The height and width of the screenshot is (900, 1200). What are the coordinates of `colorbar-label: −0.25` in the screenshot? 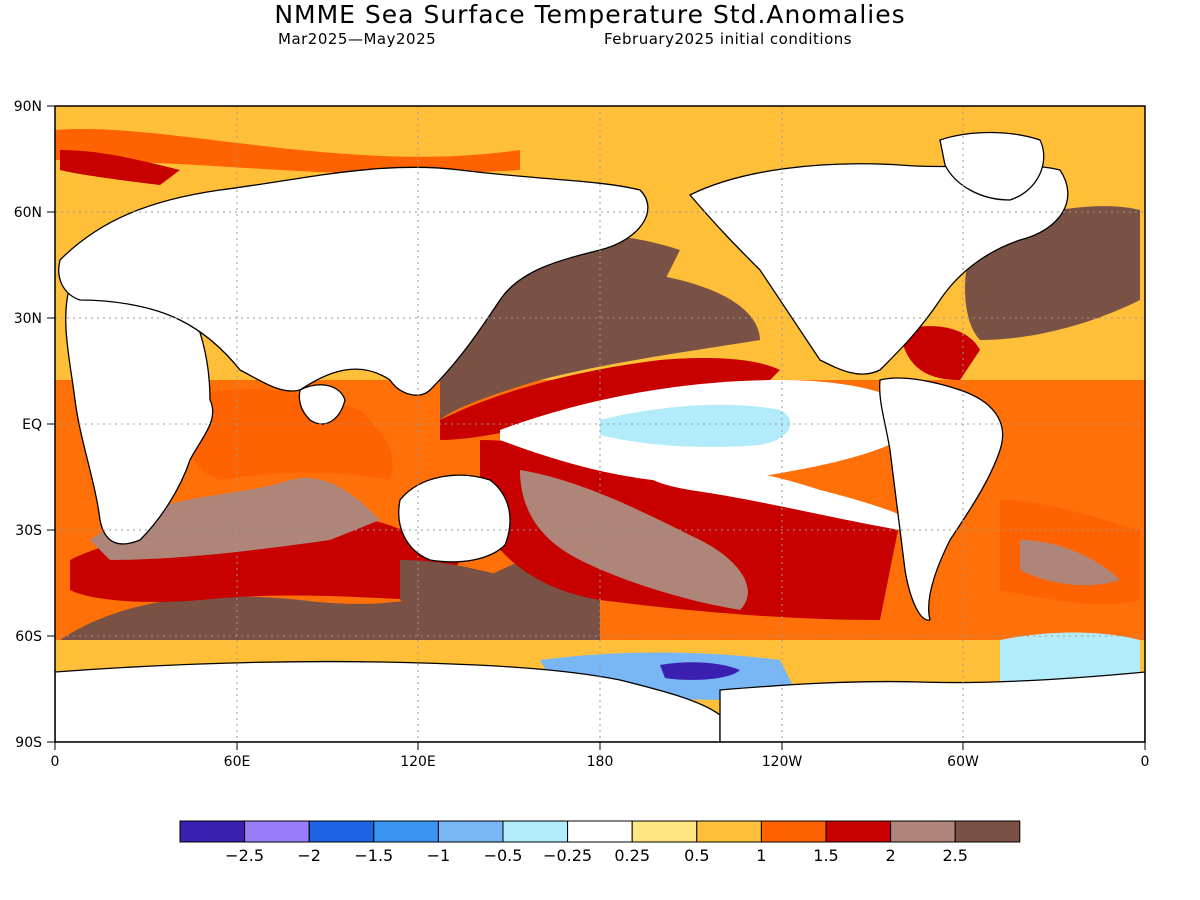 It's located at (567, 855).